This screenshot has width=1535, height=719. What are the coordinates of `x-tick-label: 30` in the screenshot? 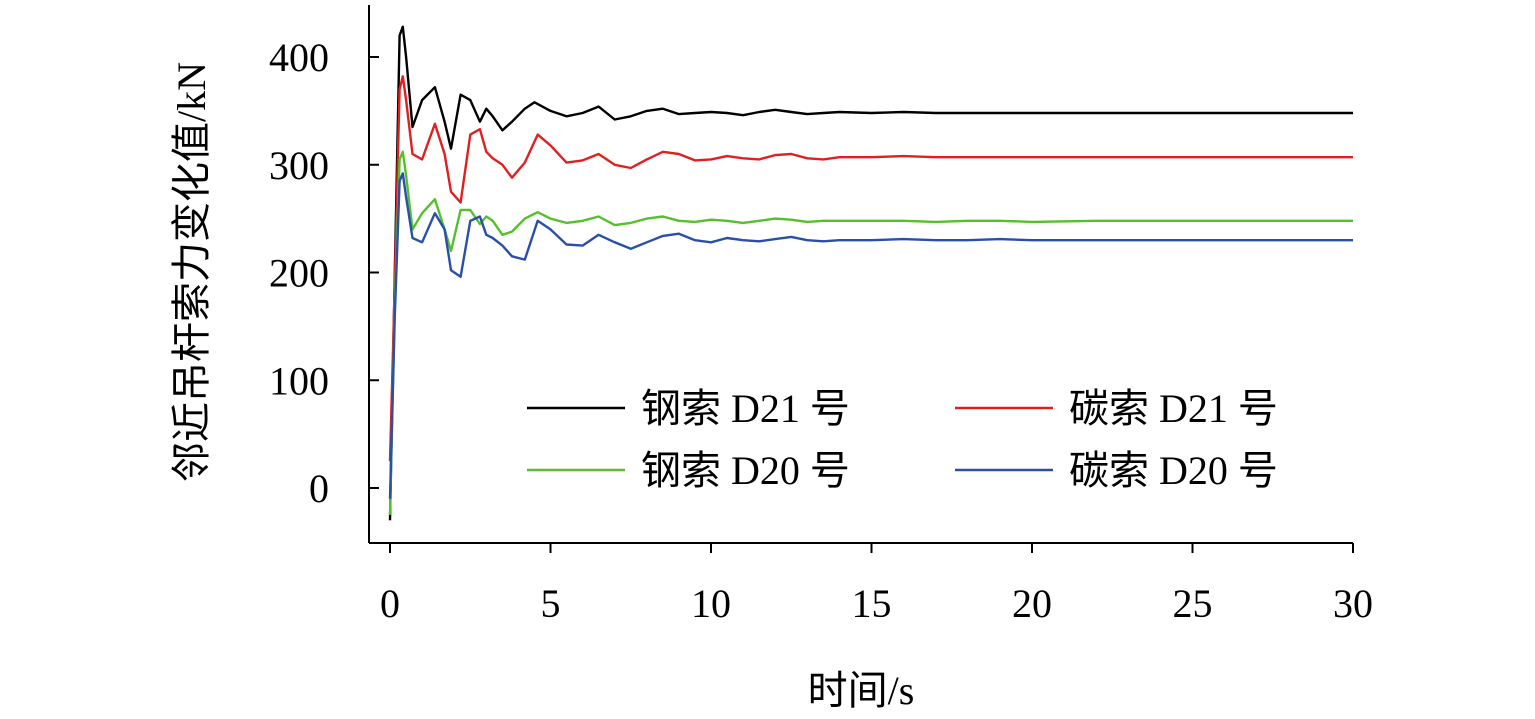 It's located at (1353, 603).